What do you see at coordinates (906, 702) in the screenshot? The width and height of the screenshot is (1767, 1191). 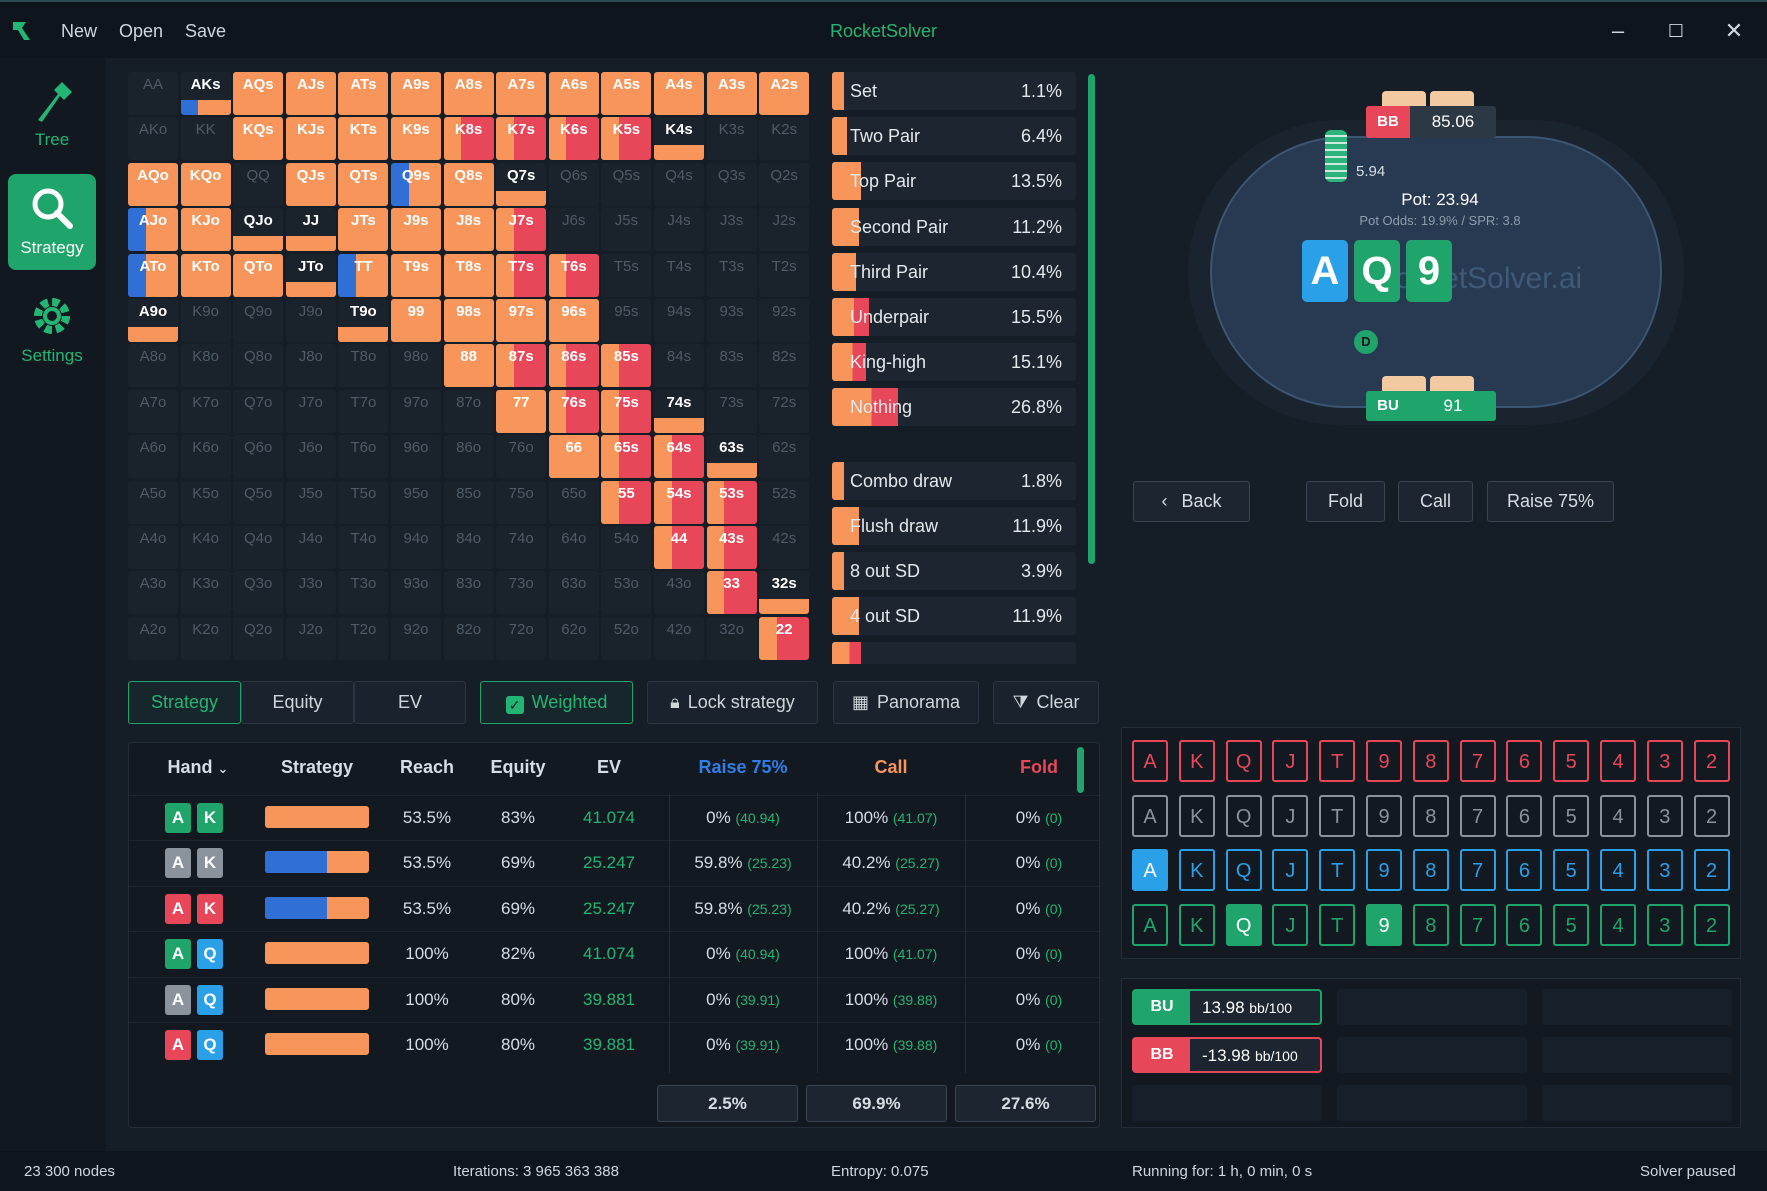 I see `panorama-button: ▦ Panorama` at bounding box center [906, 702].